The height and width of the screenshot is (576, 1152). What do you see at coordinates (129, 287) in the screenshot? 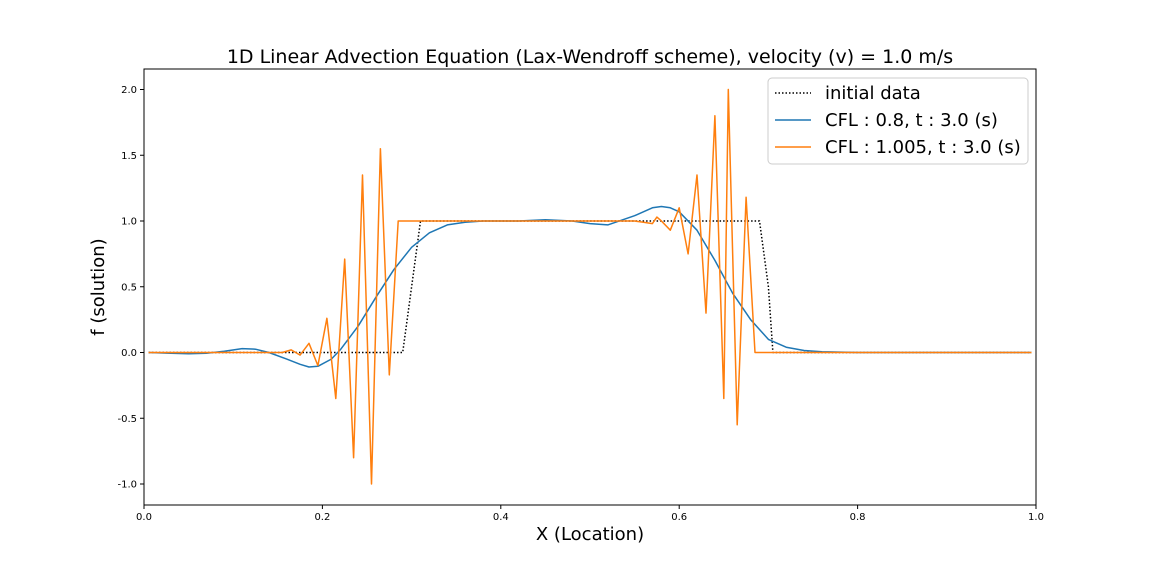
I see `y-tick-label: 0.5` at bounding box center [129, 287].